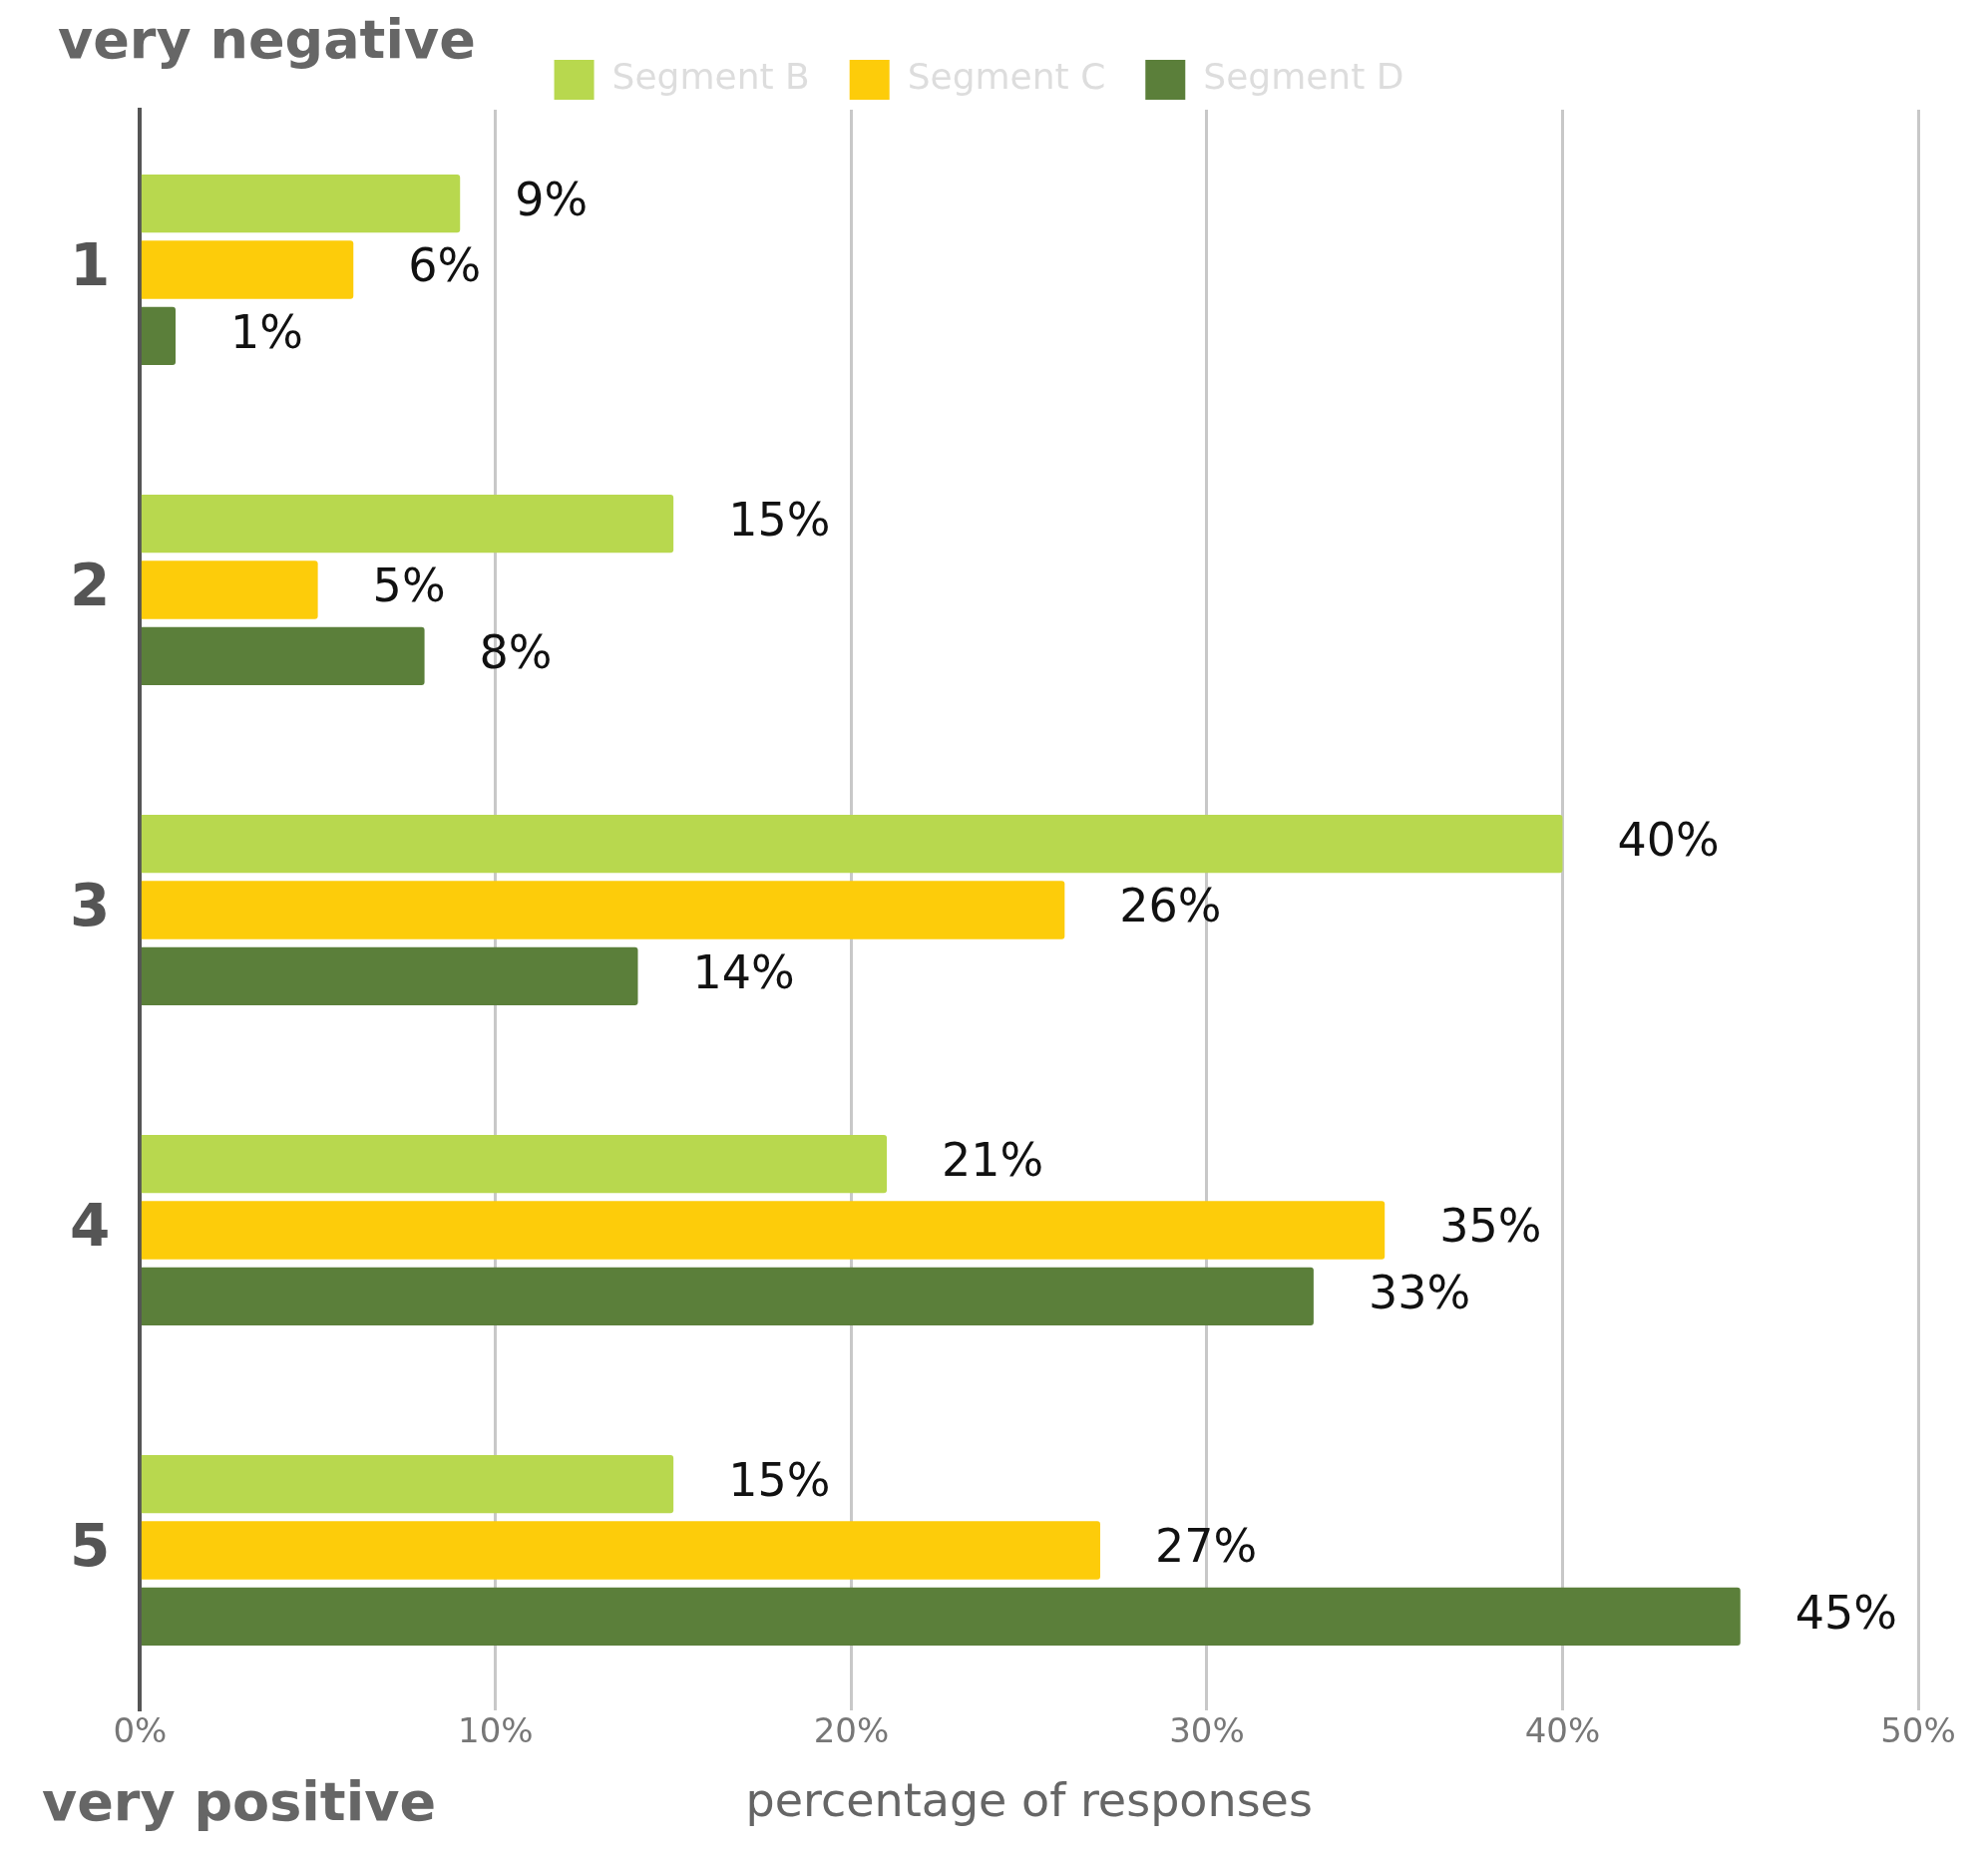 This screenshot has height=1856, width=1988. I want to click on data-label: 40%, so click(1668, 840).